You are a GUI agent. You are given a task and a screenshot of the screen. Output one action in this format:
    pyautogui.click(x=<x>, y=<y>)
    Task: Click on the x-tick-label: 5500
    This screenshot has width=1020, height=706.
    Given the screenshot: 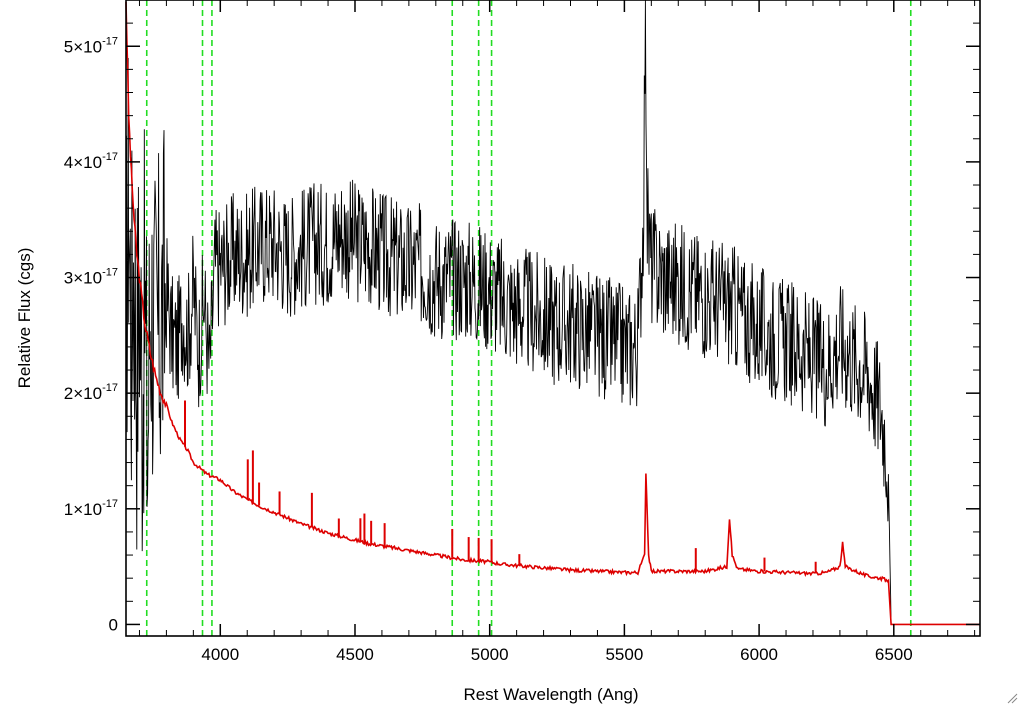 What is the action you would take?
    pyautogui.click(x=624, y=654)
    